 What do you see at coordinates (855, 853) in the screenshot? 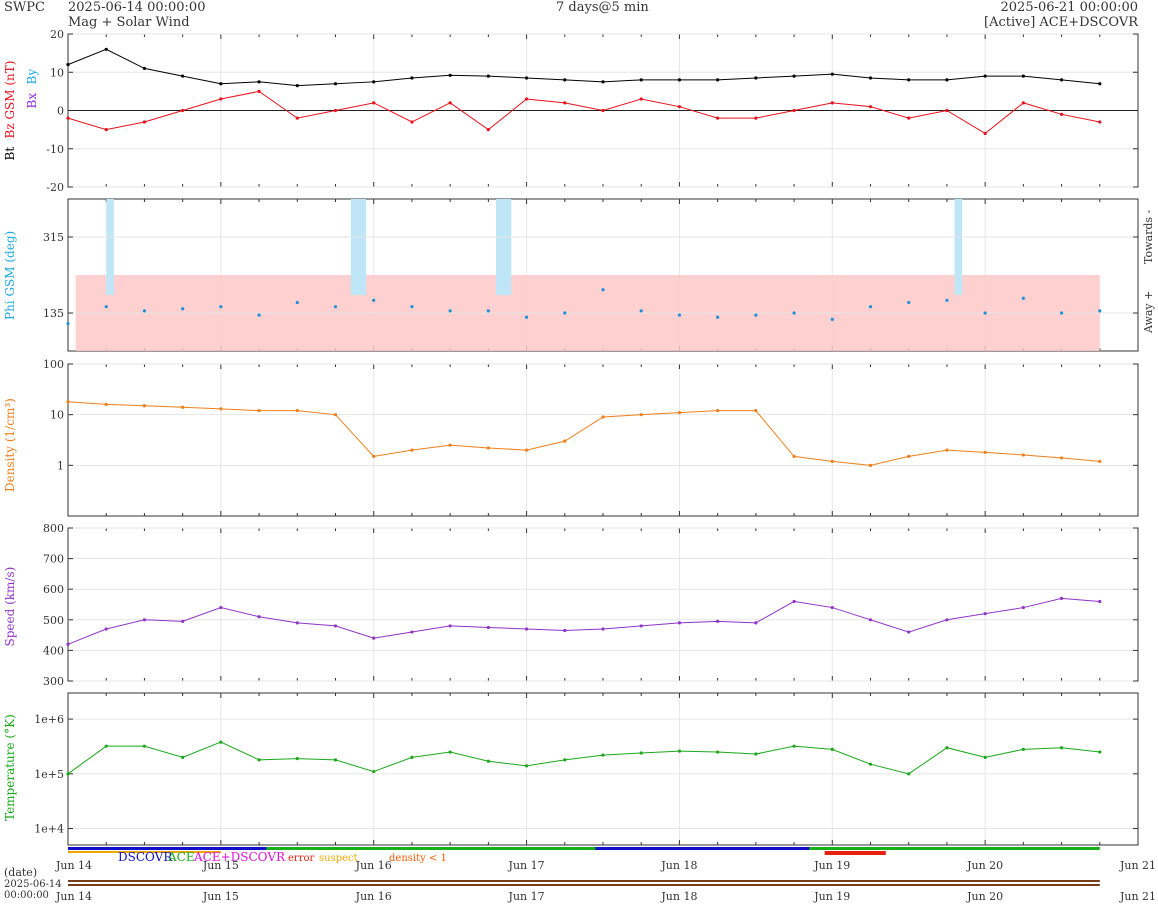
I see `source-bar-error` at bounding box center [855, 853].